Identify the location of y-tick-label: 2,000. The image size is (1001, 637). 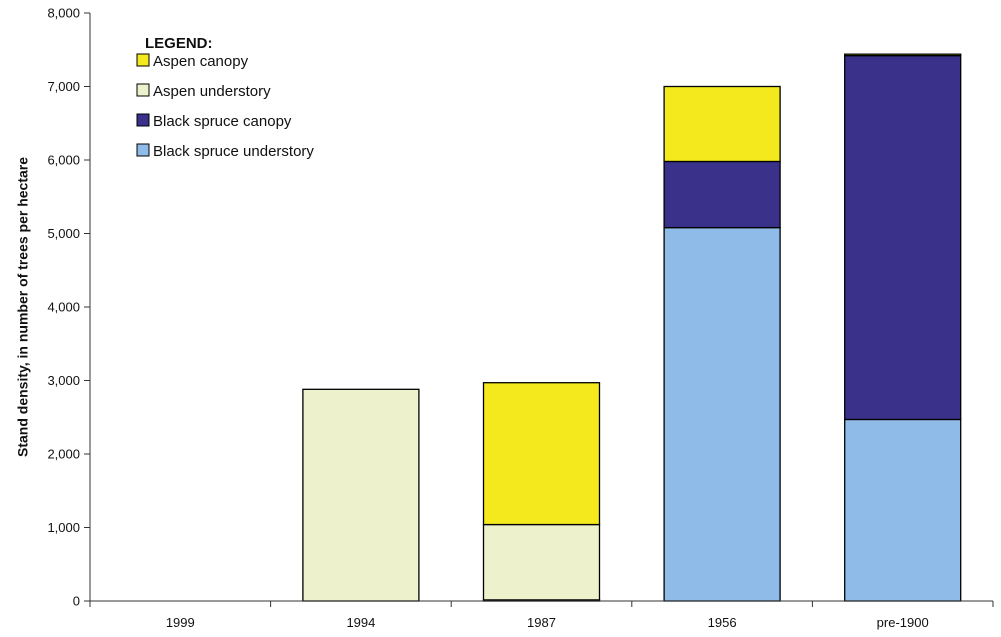
(63, 454).